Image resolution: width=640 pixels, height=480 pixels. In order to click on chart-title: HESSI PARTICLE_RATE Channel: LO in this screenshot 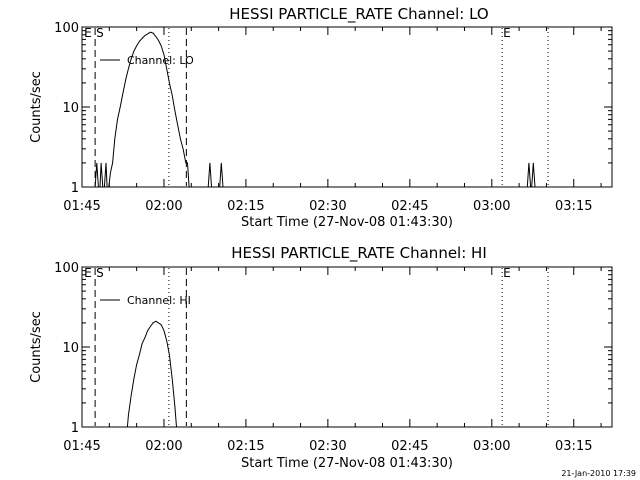, I will do `click(358, 14)`.